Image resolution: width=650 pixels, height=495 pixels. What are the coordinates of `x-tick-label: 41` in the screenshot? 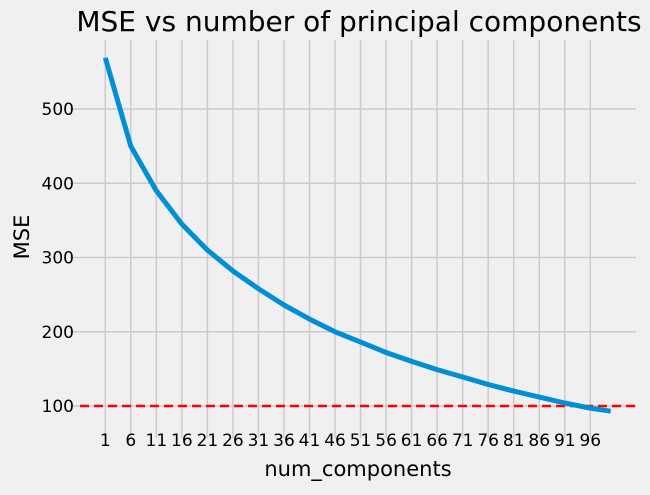 It's located at (310, 441).